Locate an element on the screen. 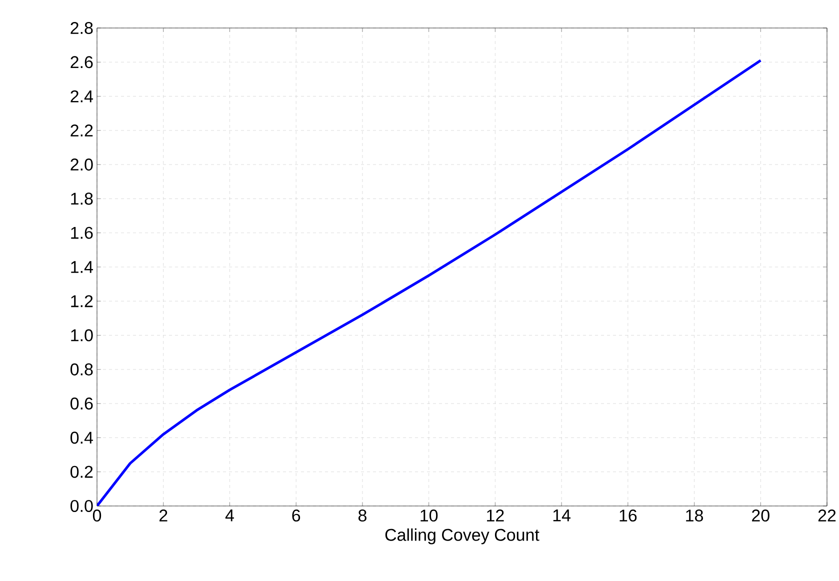 The image size is (839, 581). x-axis-title: Calling Covey Count is located at coordinates (462, 536).